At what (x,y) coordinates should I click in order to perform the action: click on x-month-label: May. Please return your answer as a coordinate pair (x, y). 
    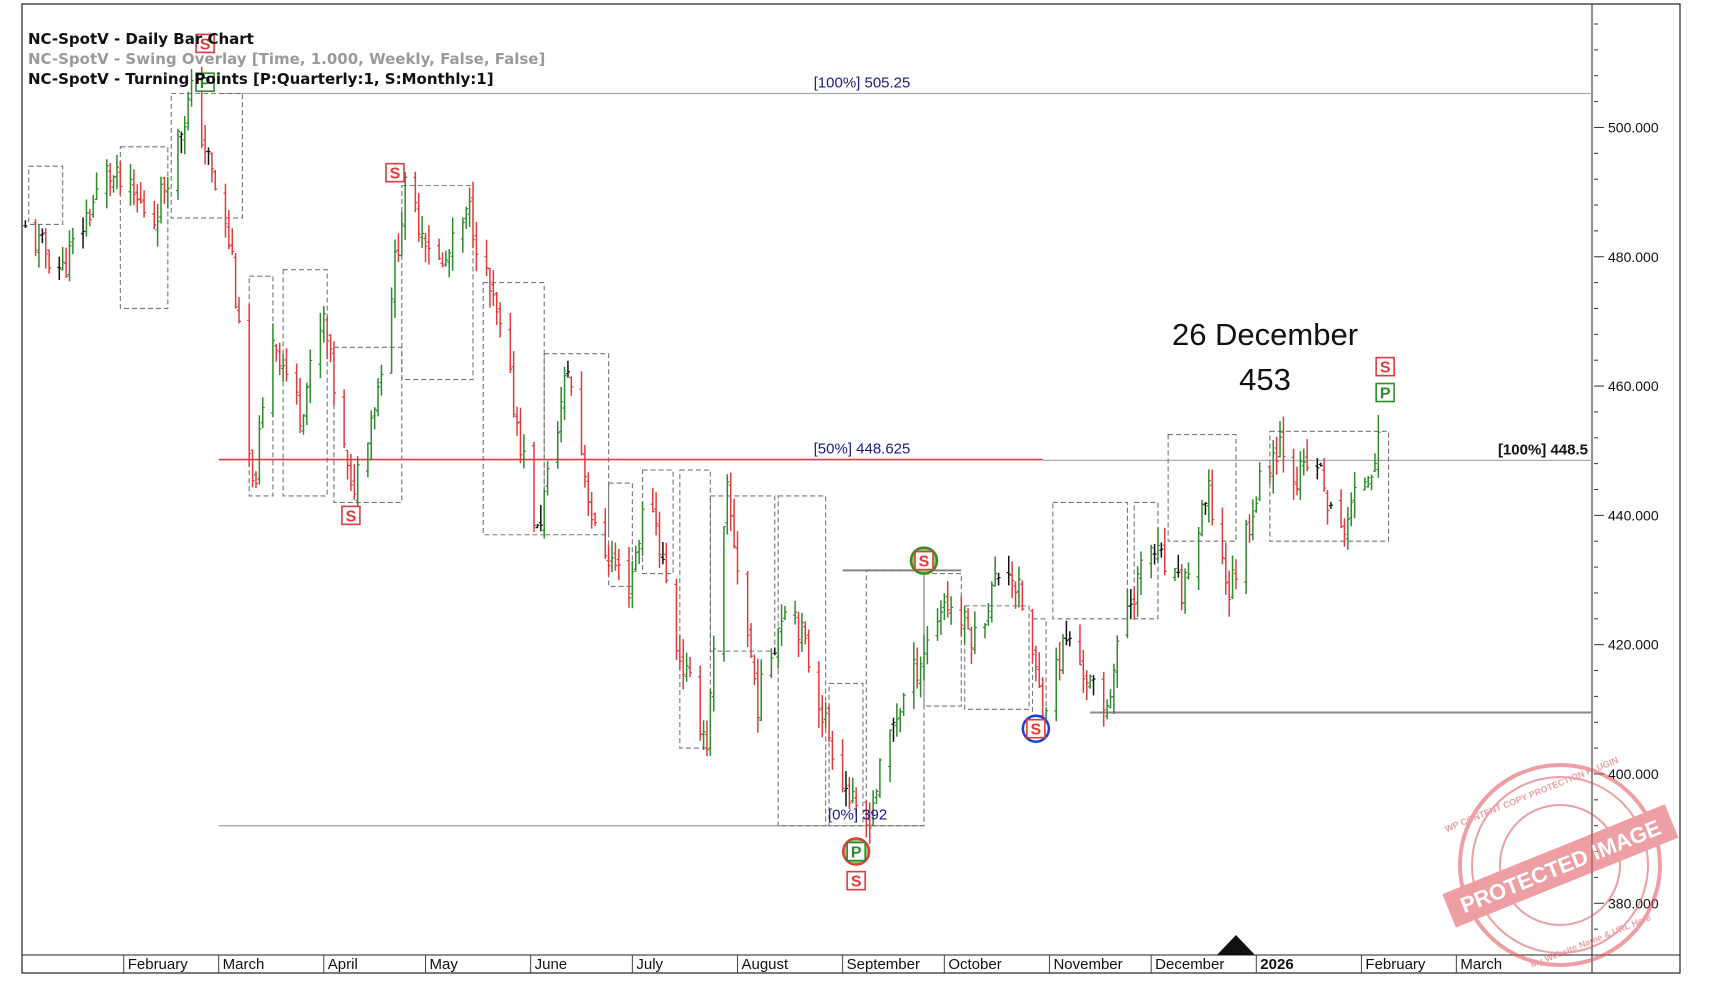
    Looking at the image, I should click on (444, 964).